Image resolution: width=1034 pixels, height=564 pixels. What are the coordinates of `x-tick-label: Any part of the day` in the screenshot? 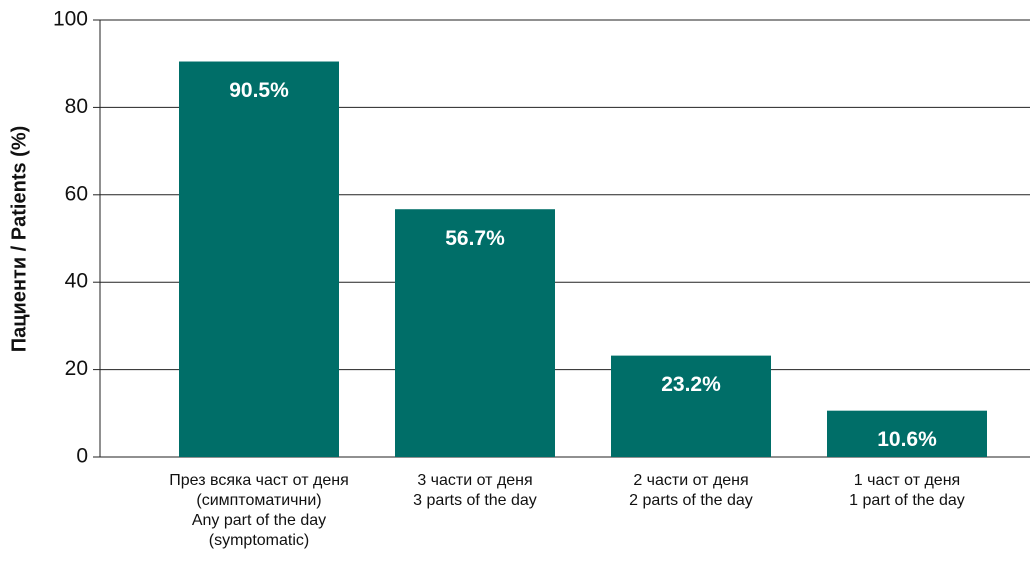 It's located at (259, 520).